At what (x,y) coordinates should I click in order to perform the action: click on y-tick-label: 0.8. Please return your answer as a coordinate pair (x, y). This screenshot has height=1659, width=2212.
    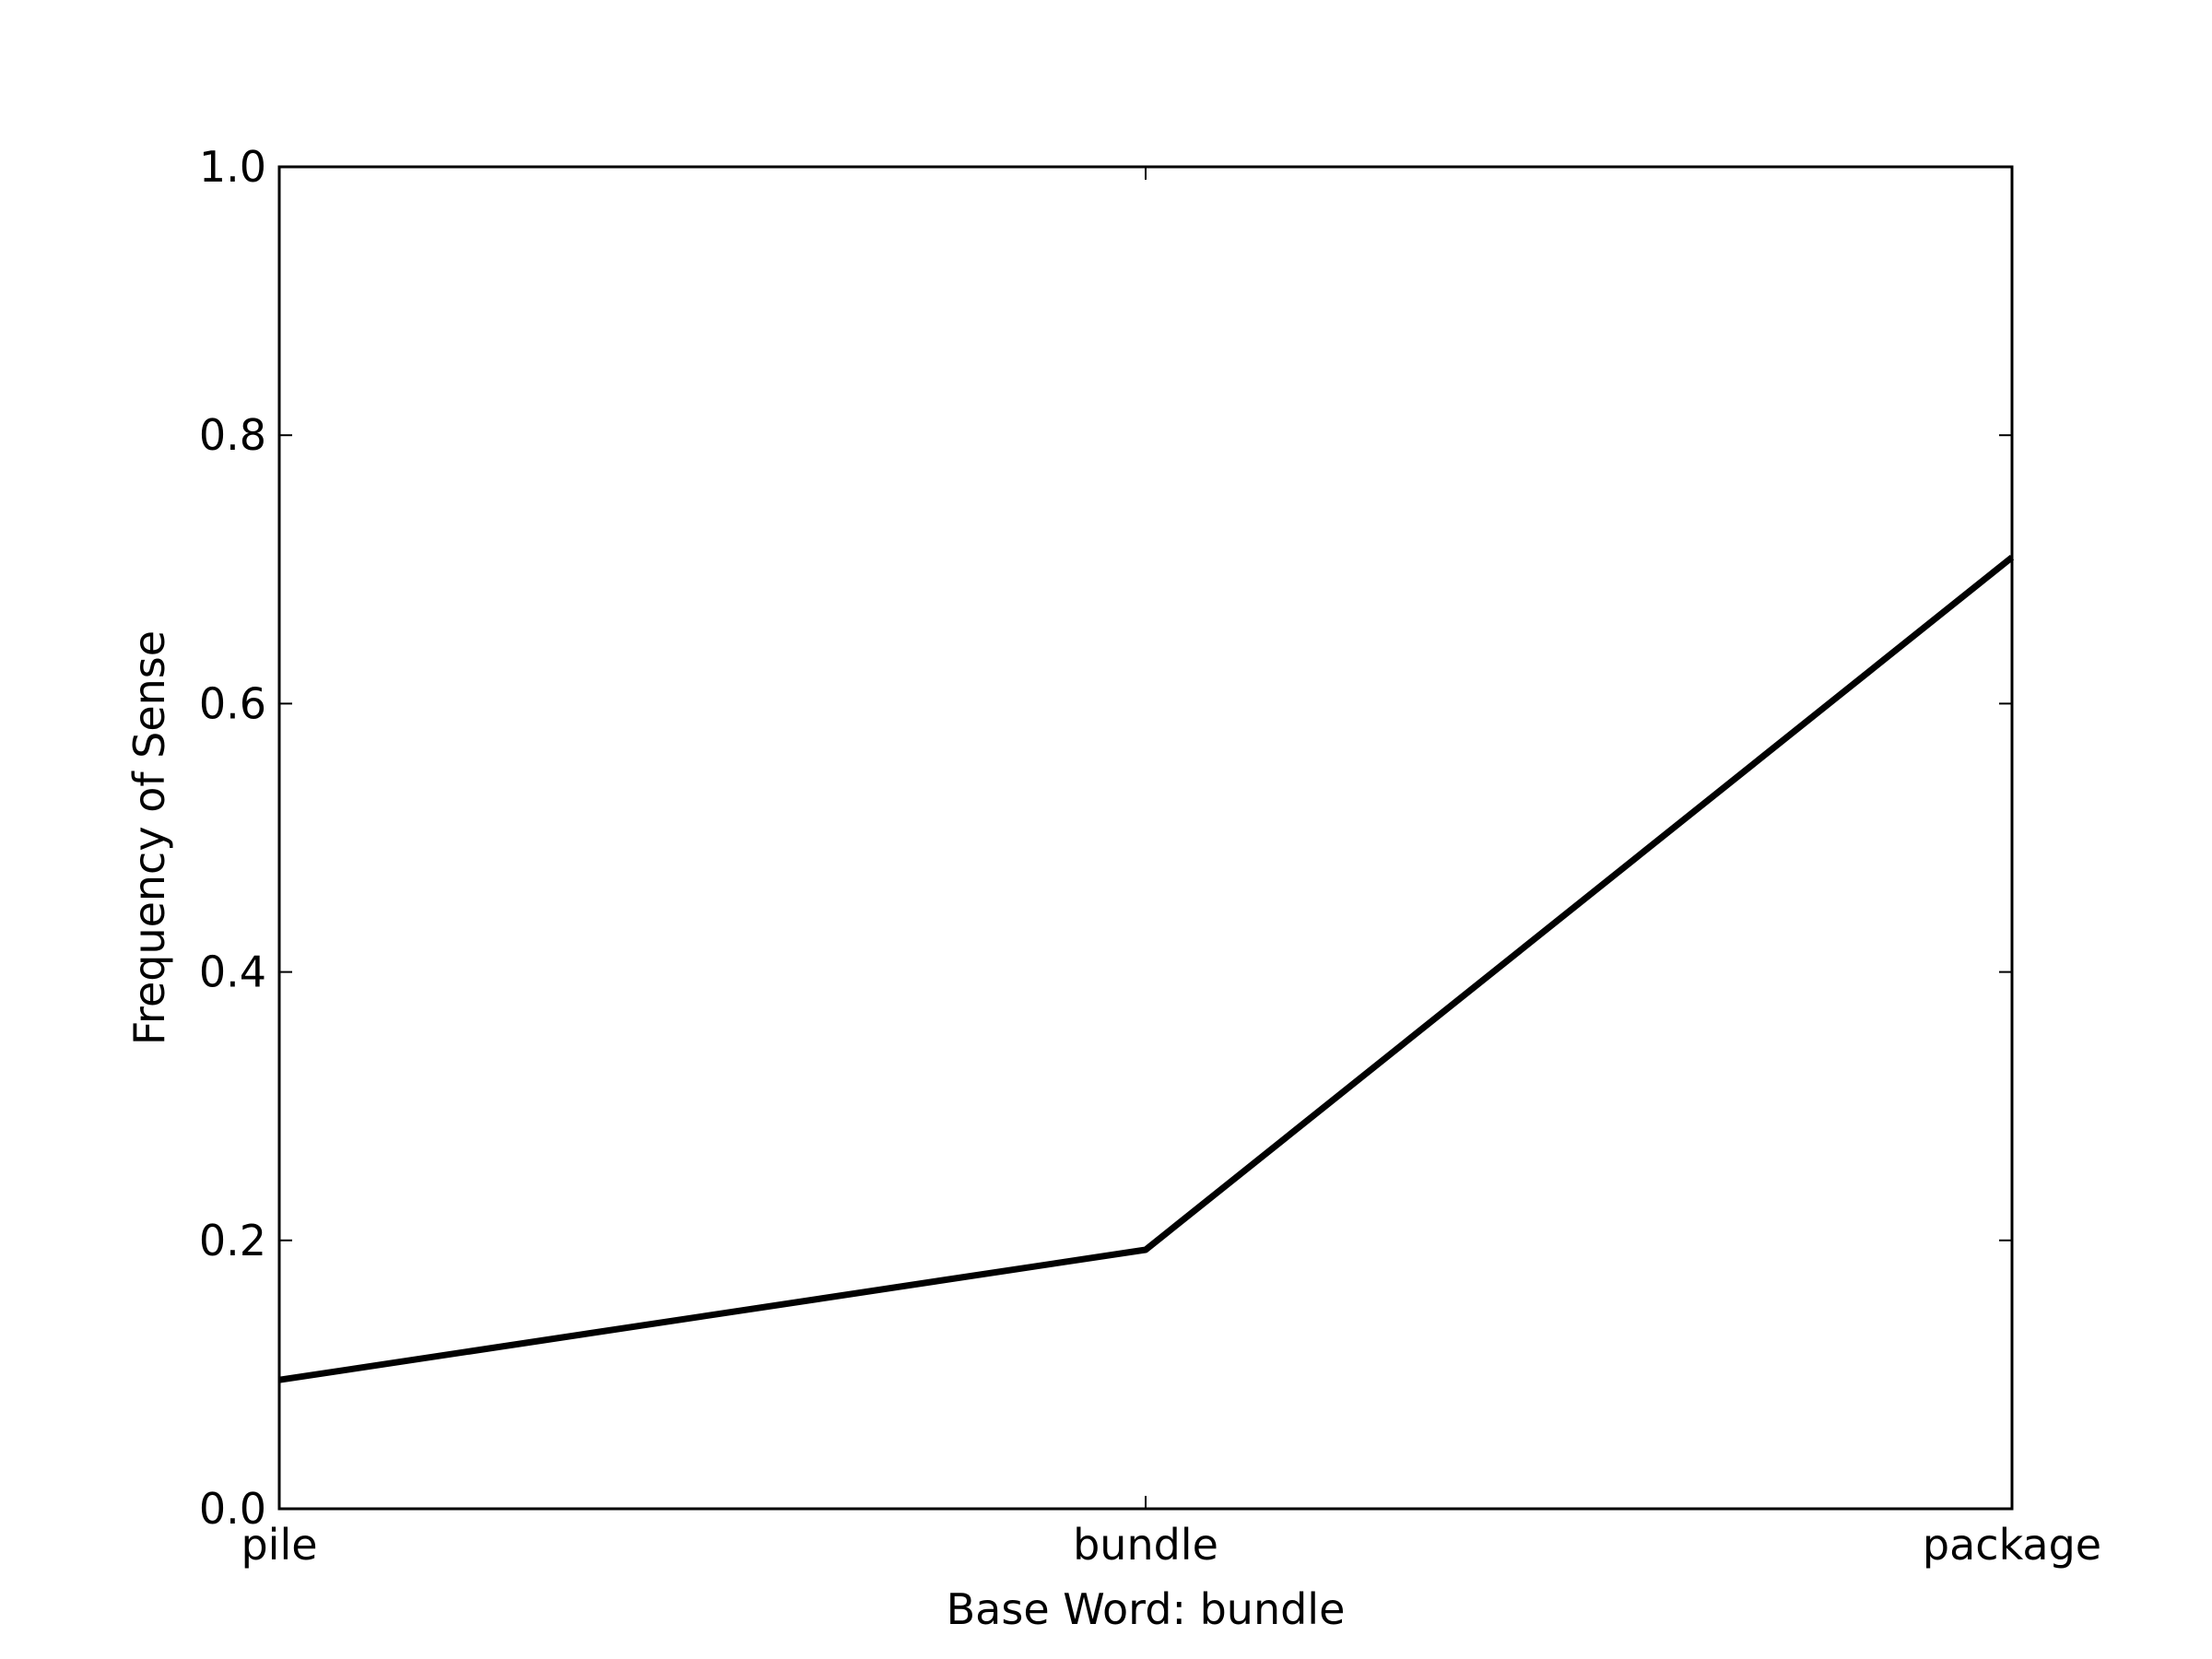
    Looking at the image, I should click on (232, 435).